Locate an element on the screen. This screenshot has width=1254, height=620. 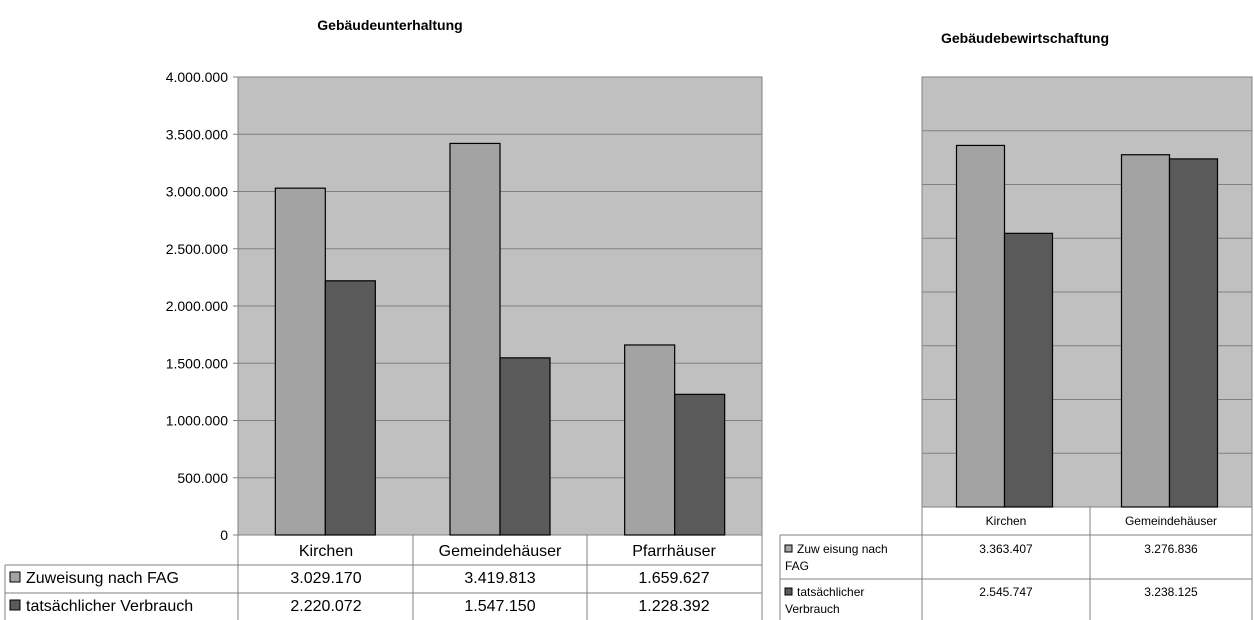
y-tick-label: 500.000 is located at coordinates (202, 478).